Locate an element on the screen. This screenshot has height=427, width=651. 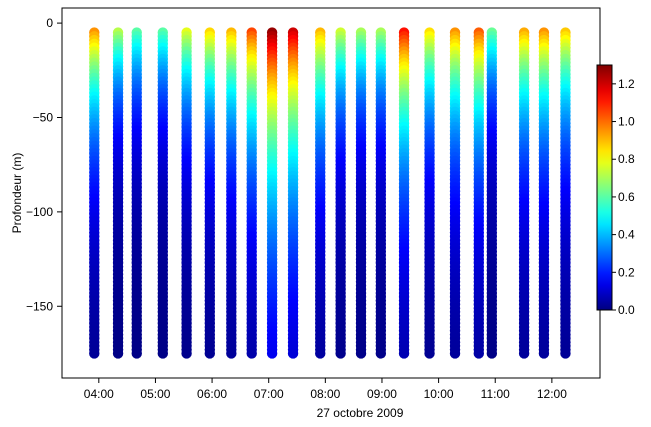
y-axis: 0 −50 −100 −150 is located at coordinates (44, 164).